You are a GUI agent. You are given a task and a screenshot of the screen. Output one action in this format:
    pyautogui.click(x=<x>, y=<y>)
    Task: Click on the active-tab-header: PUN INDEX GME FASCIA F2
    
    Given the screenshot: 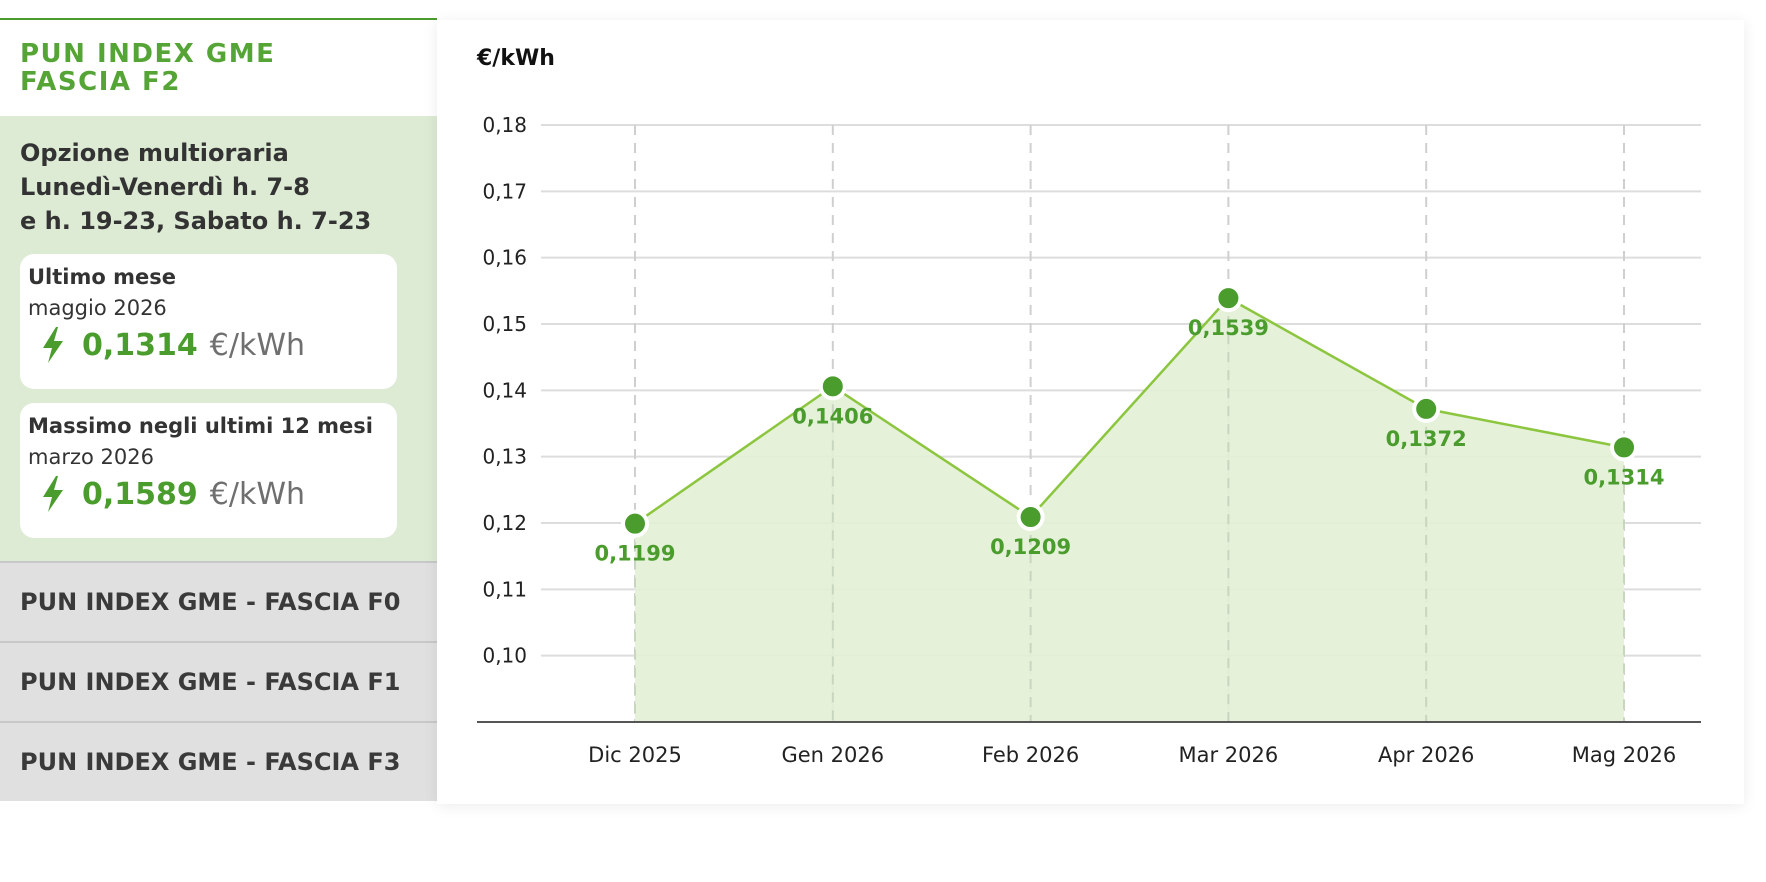 What is the action you would take?
    pyautogui.click(x=218, y=67)
    